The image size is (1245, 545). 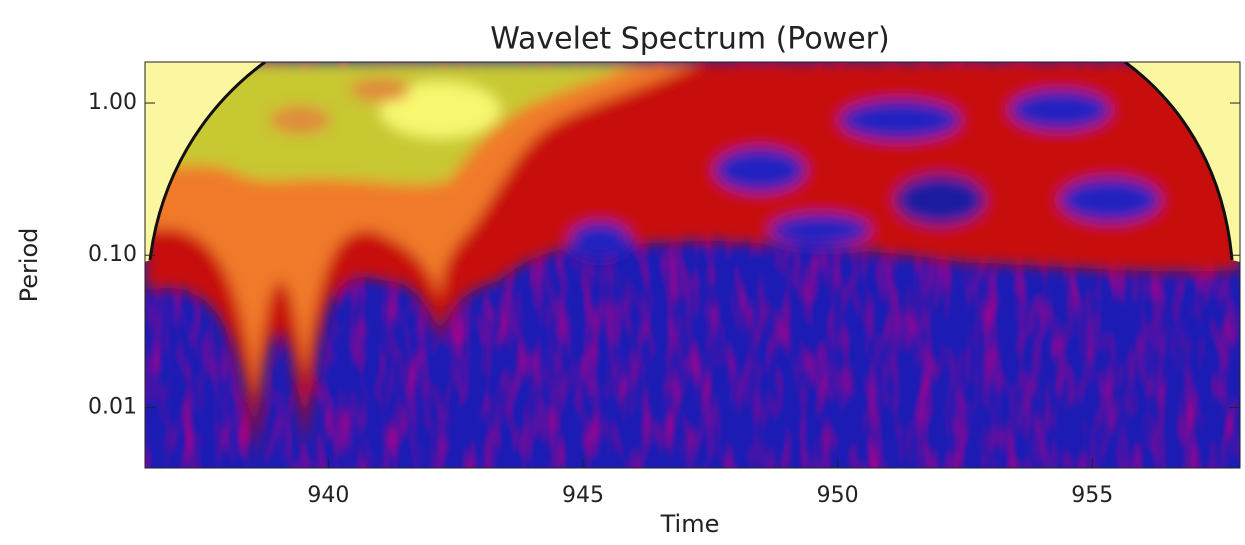 I want to click on chart-title: Wavelet Spectrum (Power), so click(x=689, y=39).